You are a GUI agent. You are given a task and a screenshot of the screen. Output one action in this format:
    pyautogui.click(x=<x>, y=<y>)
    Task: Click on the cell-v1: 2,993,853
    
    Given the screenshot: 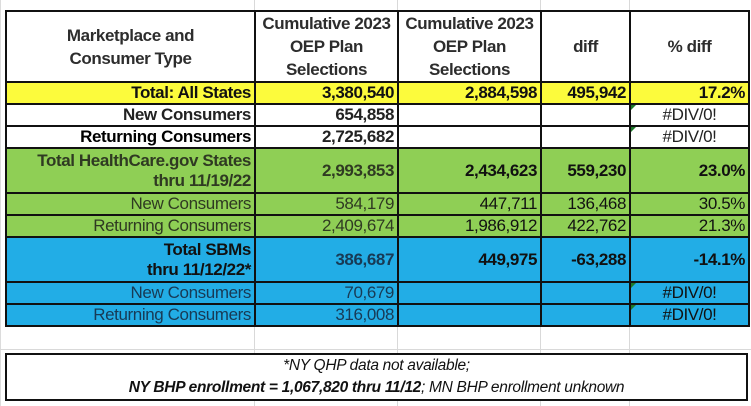 What is the action you would take?
    pyautogui.click(x=326, y=170)
    